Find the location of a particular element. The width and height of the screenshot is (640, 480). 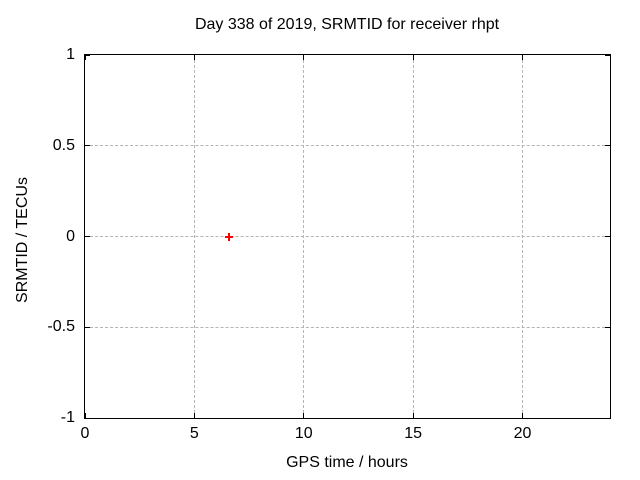

x-axis-label: GPS time / hours is located at coordinates (347, 462).